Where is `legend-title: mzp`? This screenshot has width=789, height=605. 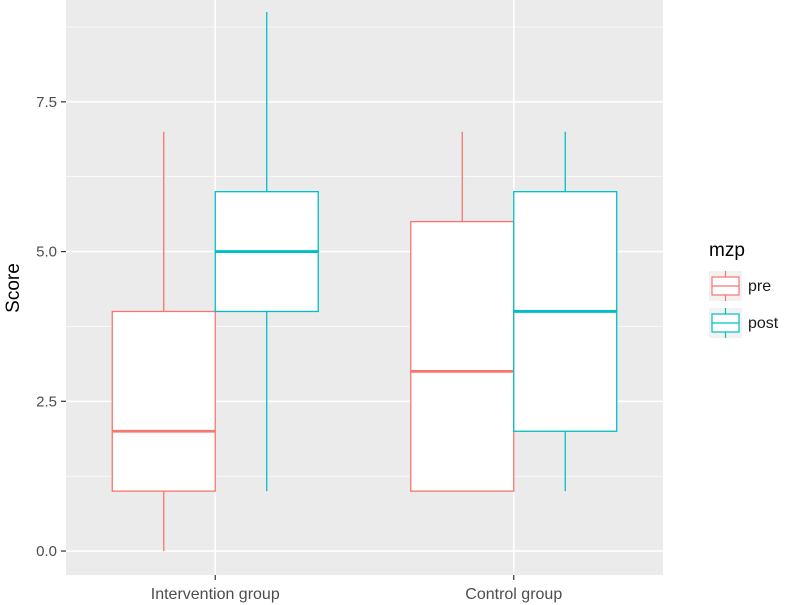 legend-title: mzp is located at coordinates (727, 250).